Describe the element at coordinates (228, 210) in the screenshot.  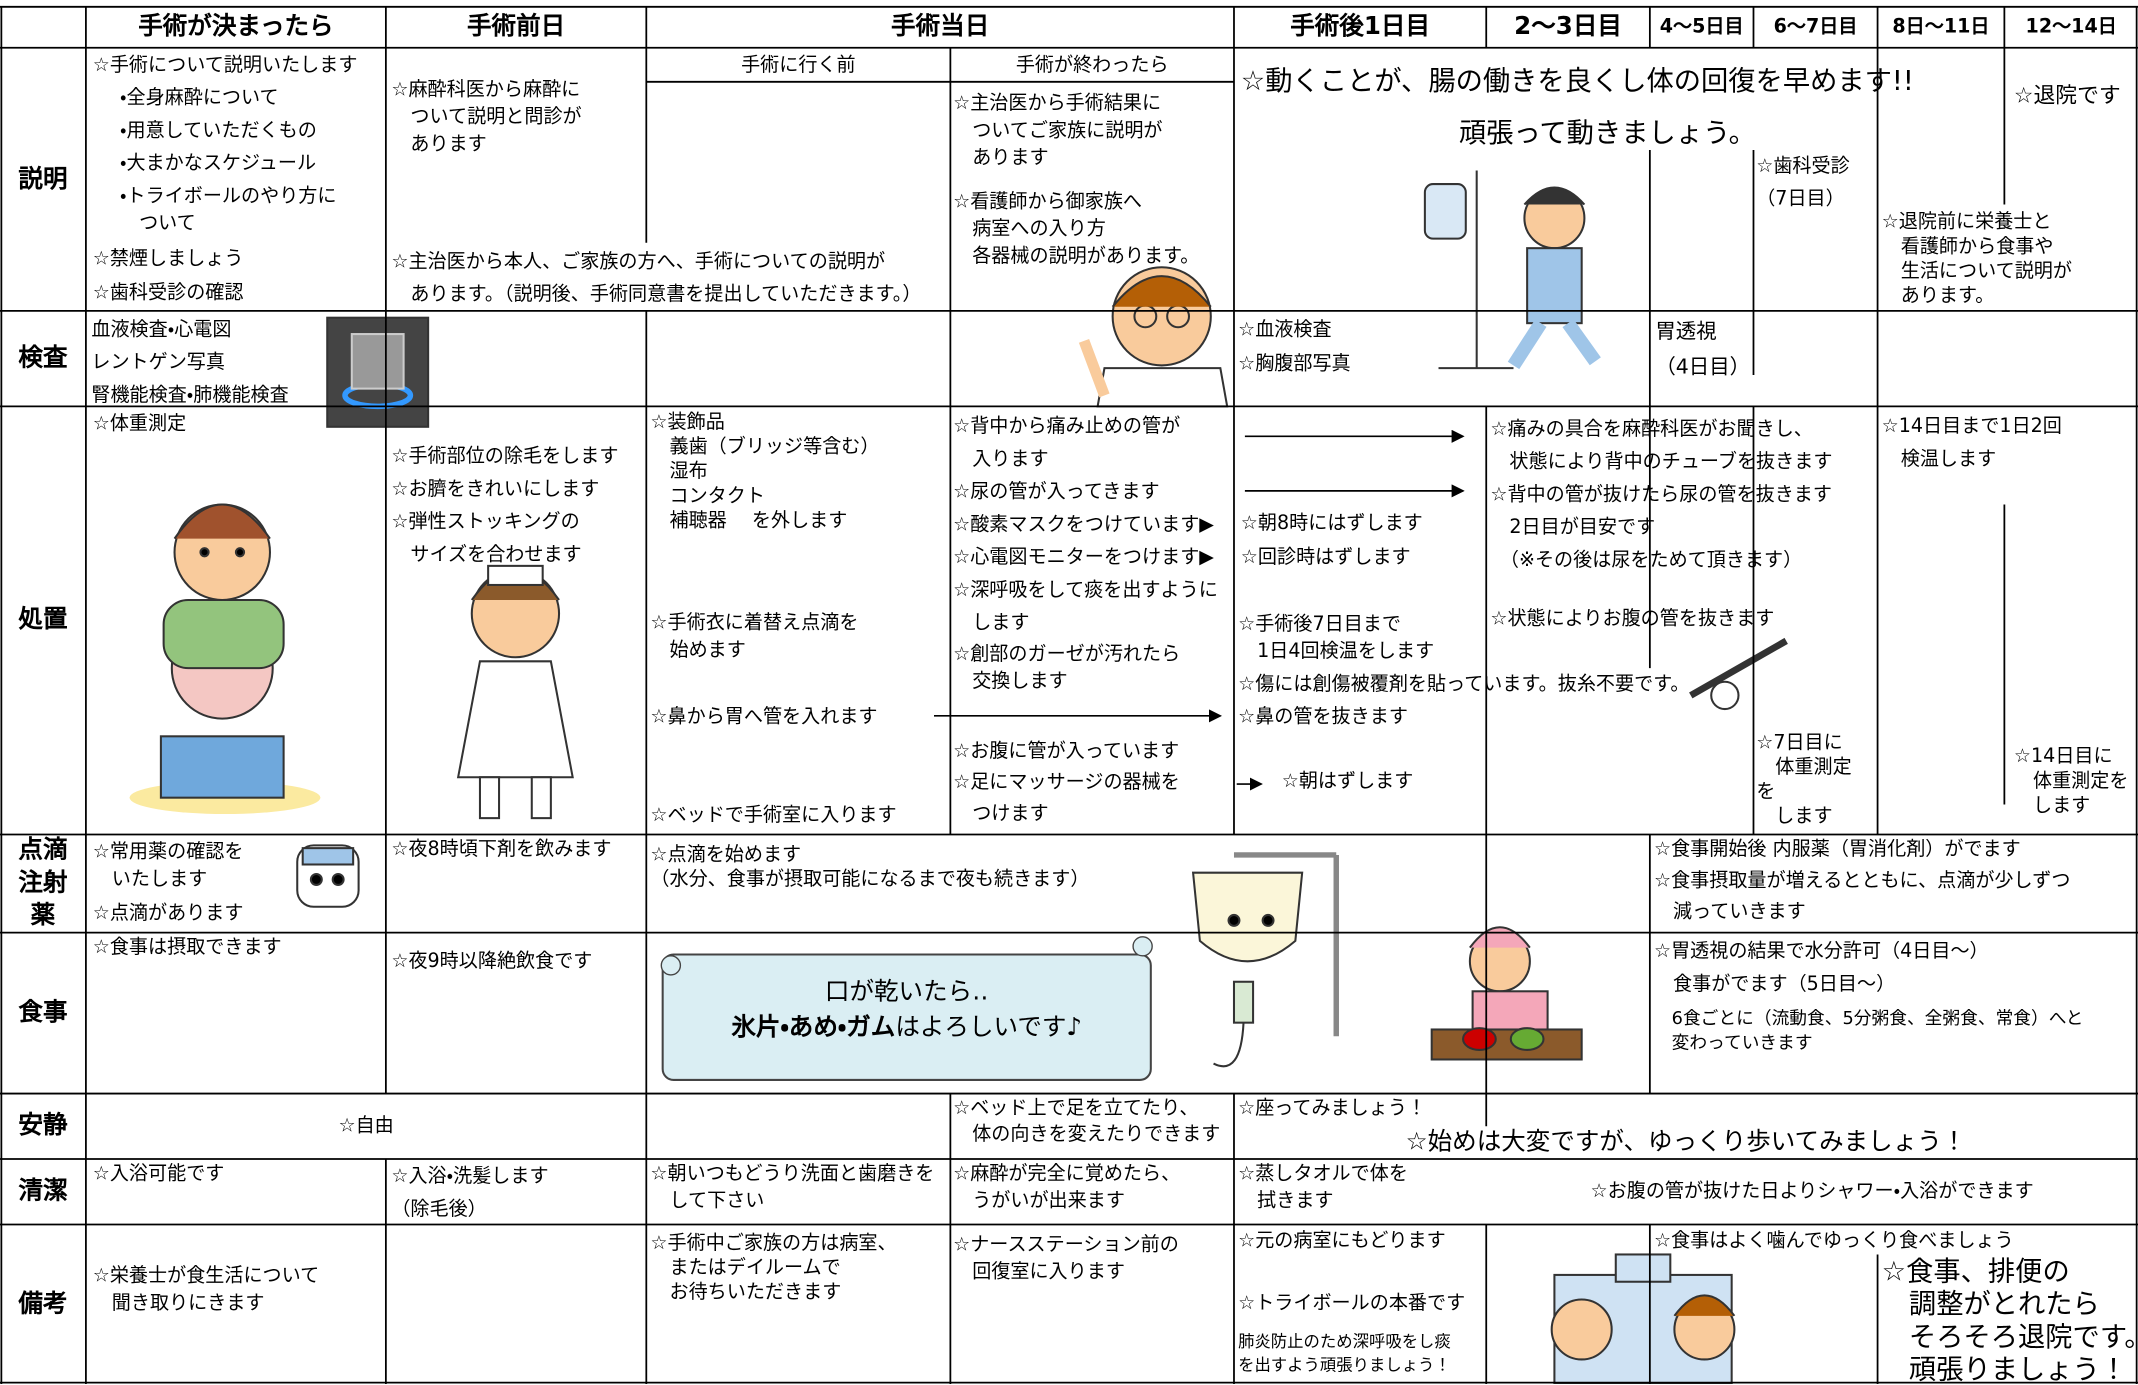
I see `note: ・トライボールのやり方に ついて` at that location.